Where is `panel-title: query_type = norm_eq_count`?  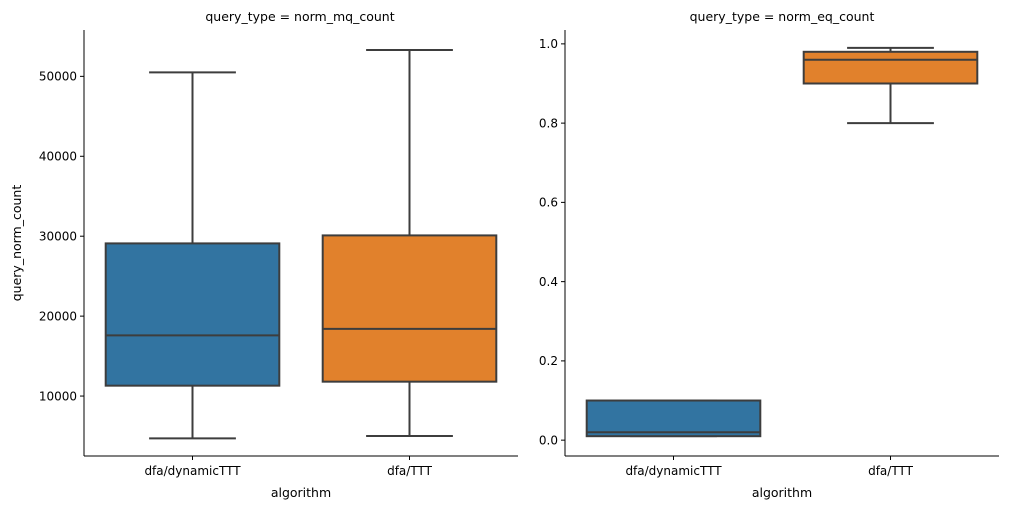
panel-title: query_type = norm_eq_count is located at coordinates (782, 16).